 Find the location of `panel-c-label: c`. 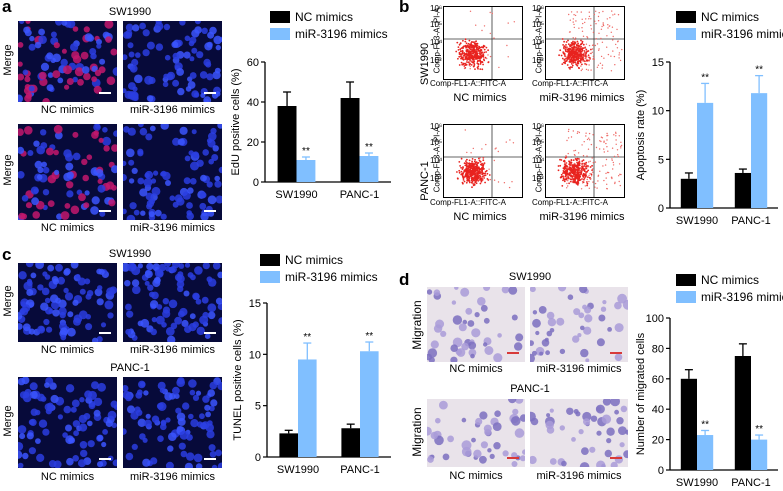

panel-c-label: c is located at coordinates (7, 254).